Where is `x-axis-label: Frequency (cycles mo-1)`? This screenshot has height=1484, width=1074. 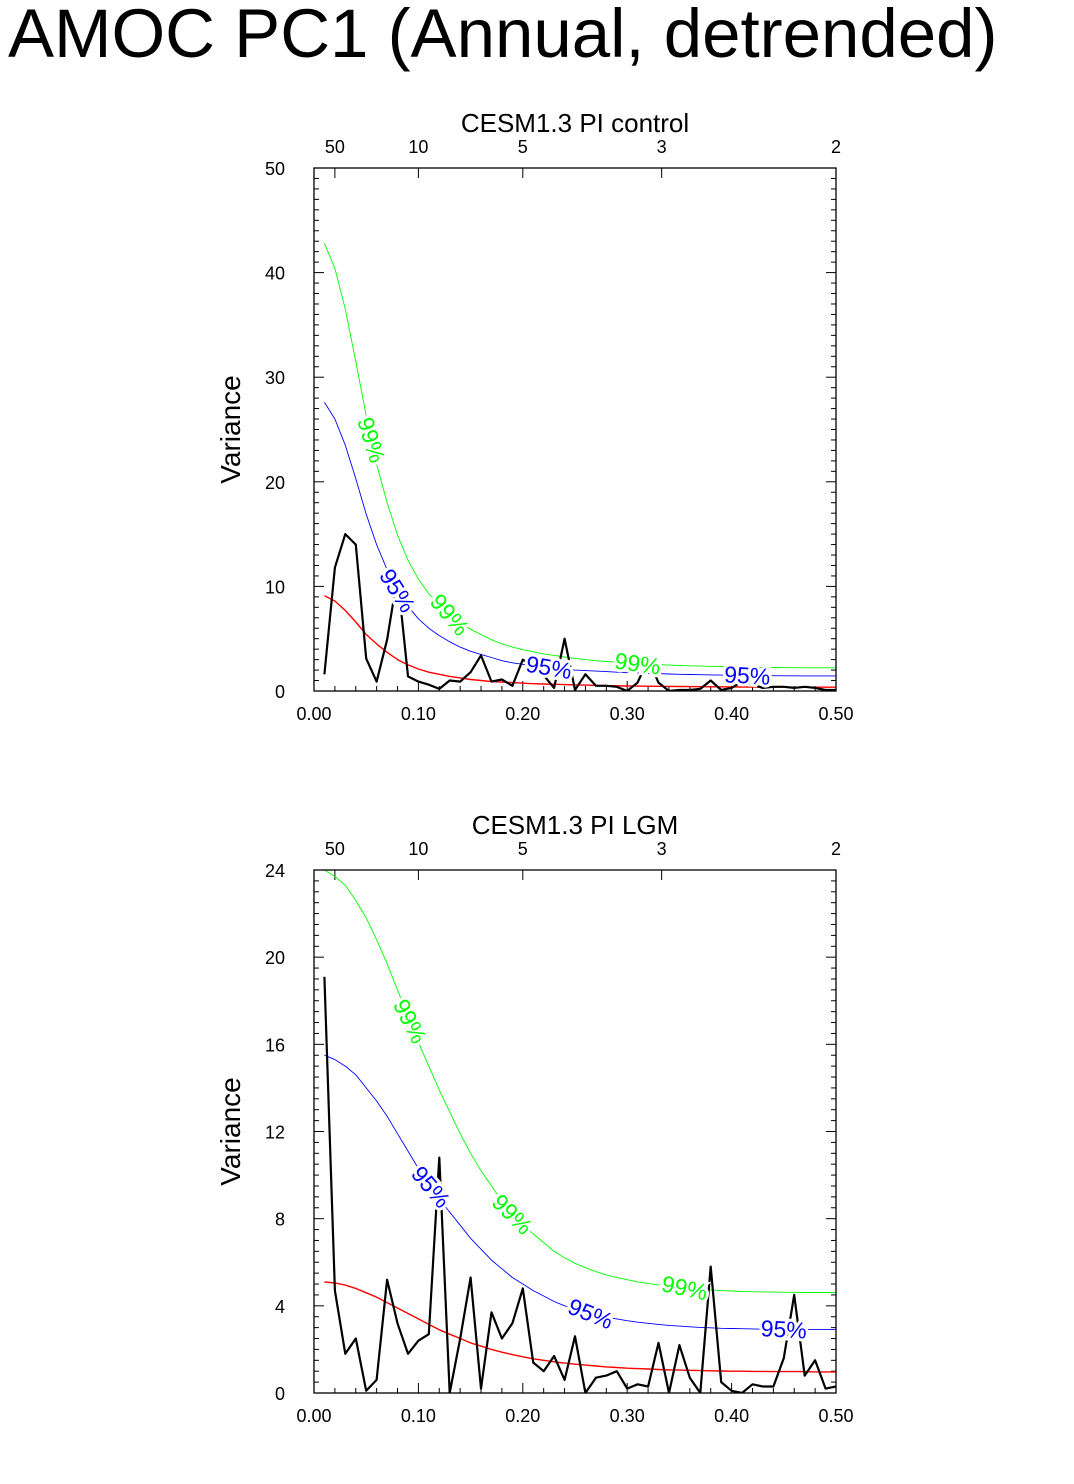
x-axis-label: Frequency (cycles mo-1) is located at coordinates (575, 1441).